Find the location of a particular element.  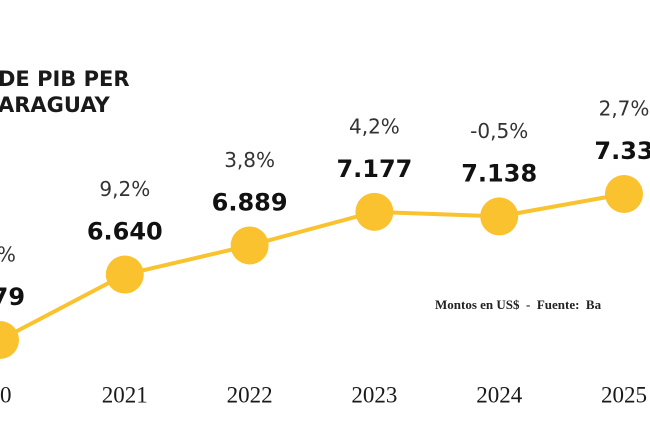

growth-label: 2,7% is located at coordinates (624, 109).